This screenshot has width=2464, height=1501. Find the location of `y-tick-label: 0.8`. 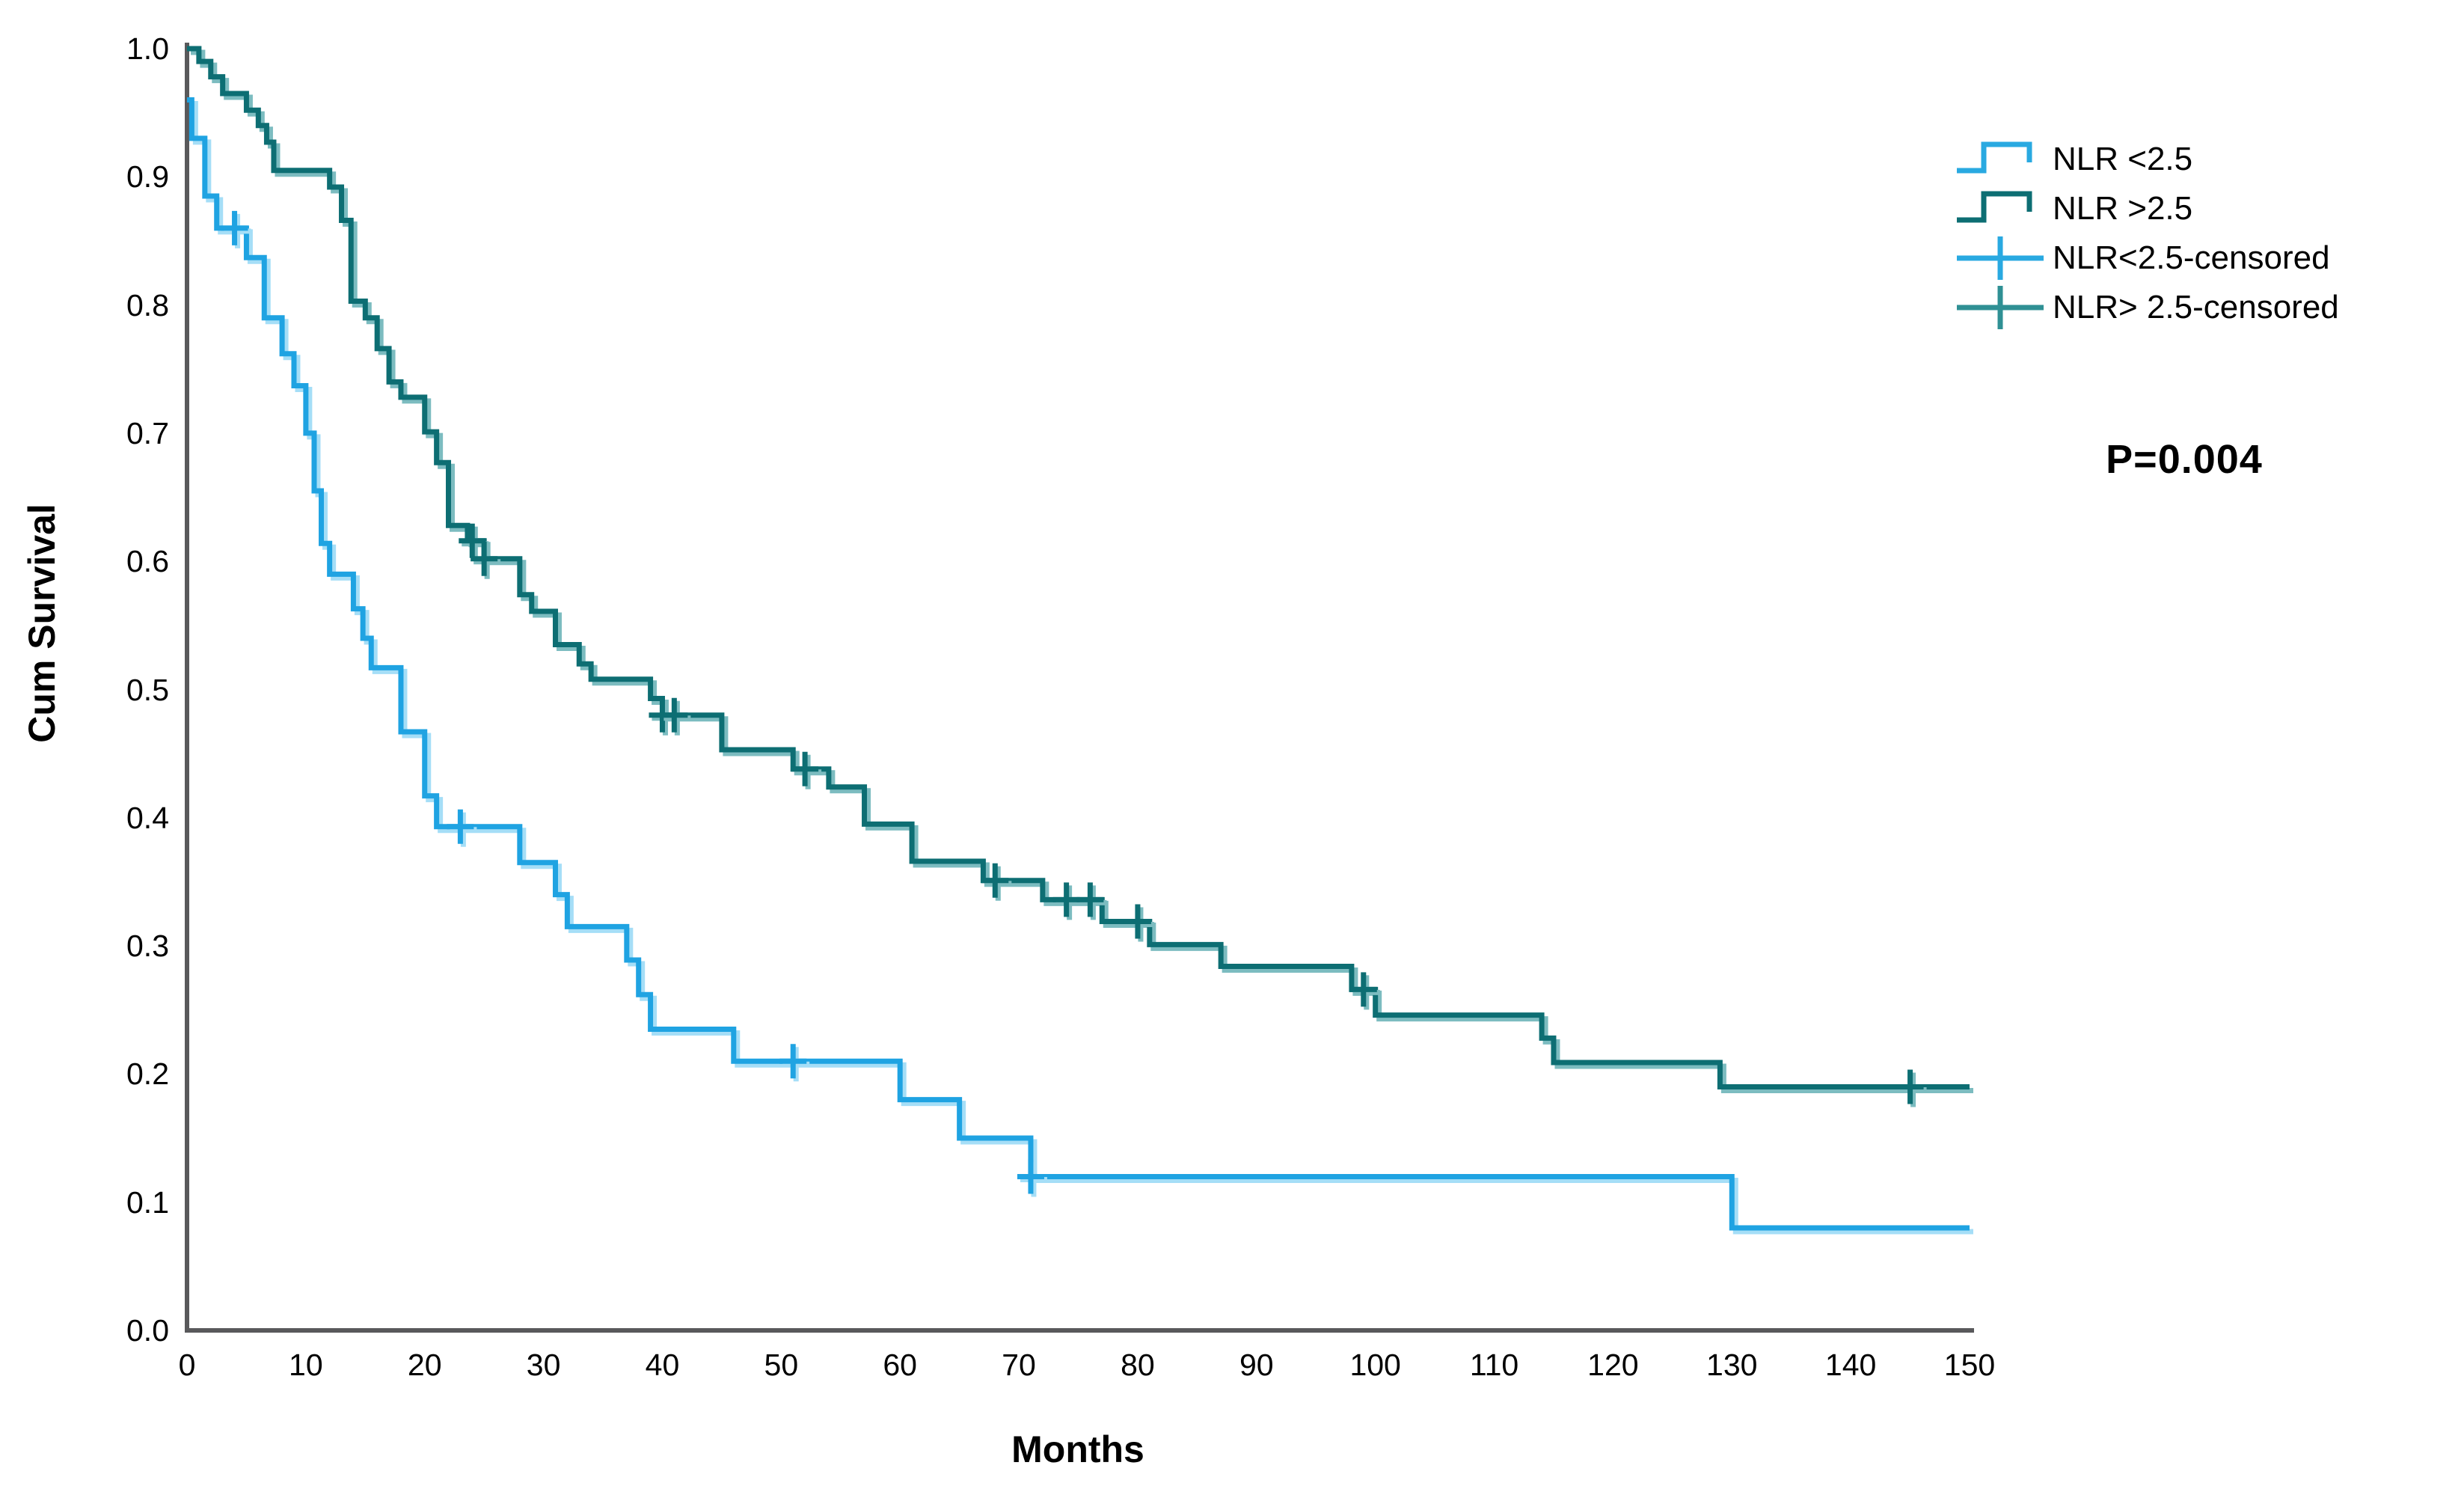

y-tick-label: 0.8 is located at coordinates (147, 304).